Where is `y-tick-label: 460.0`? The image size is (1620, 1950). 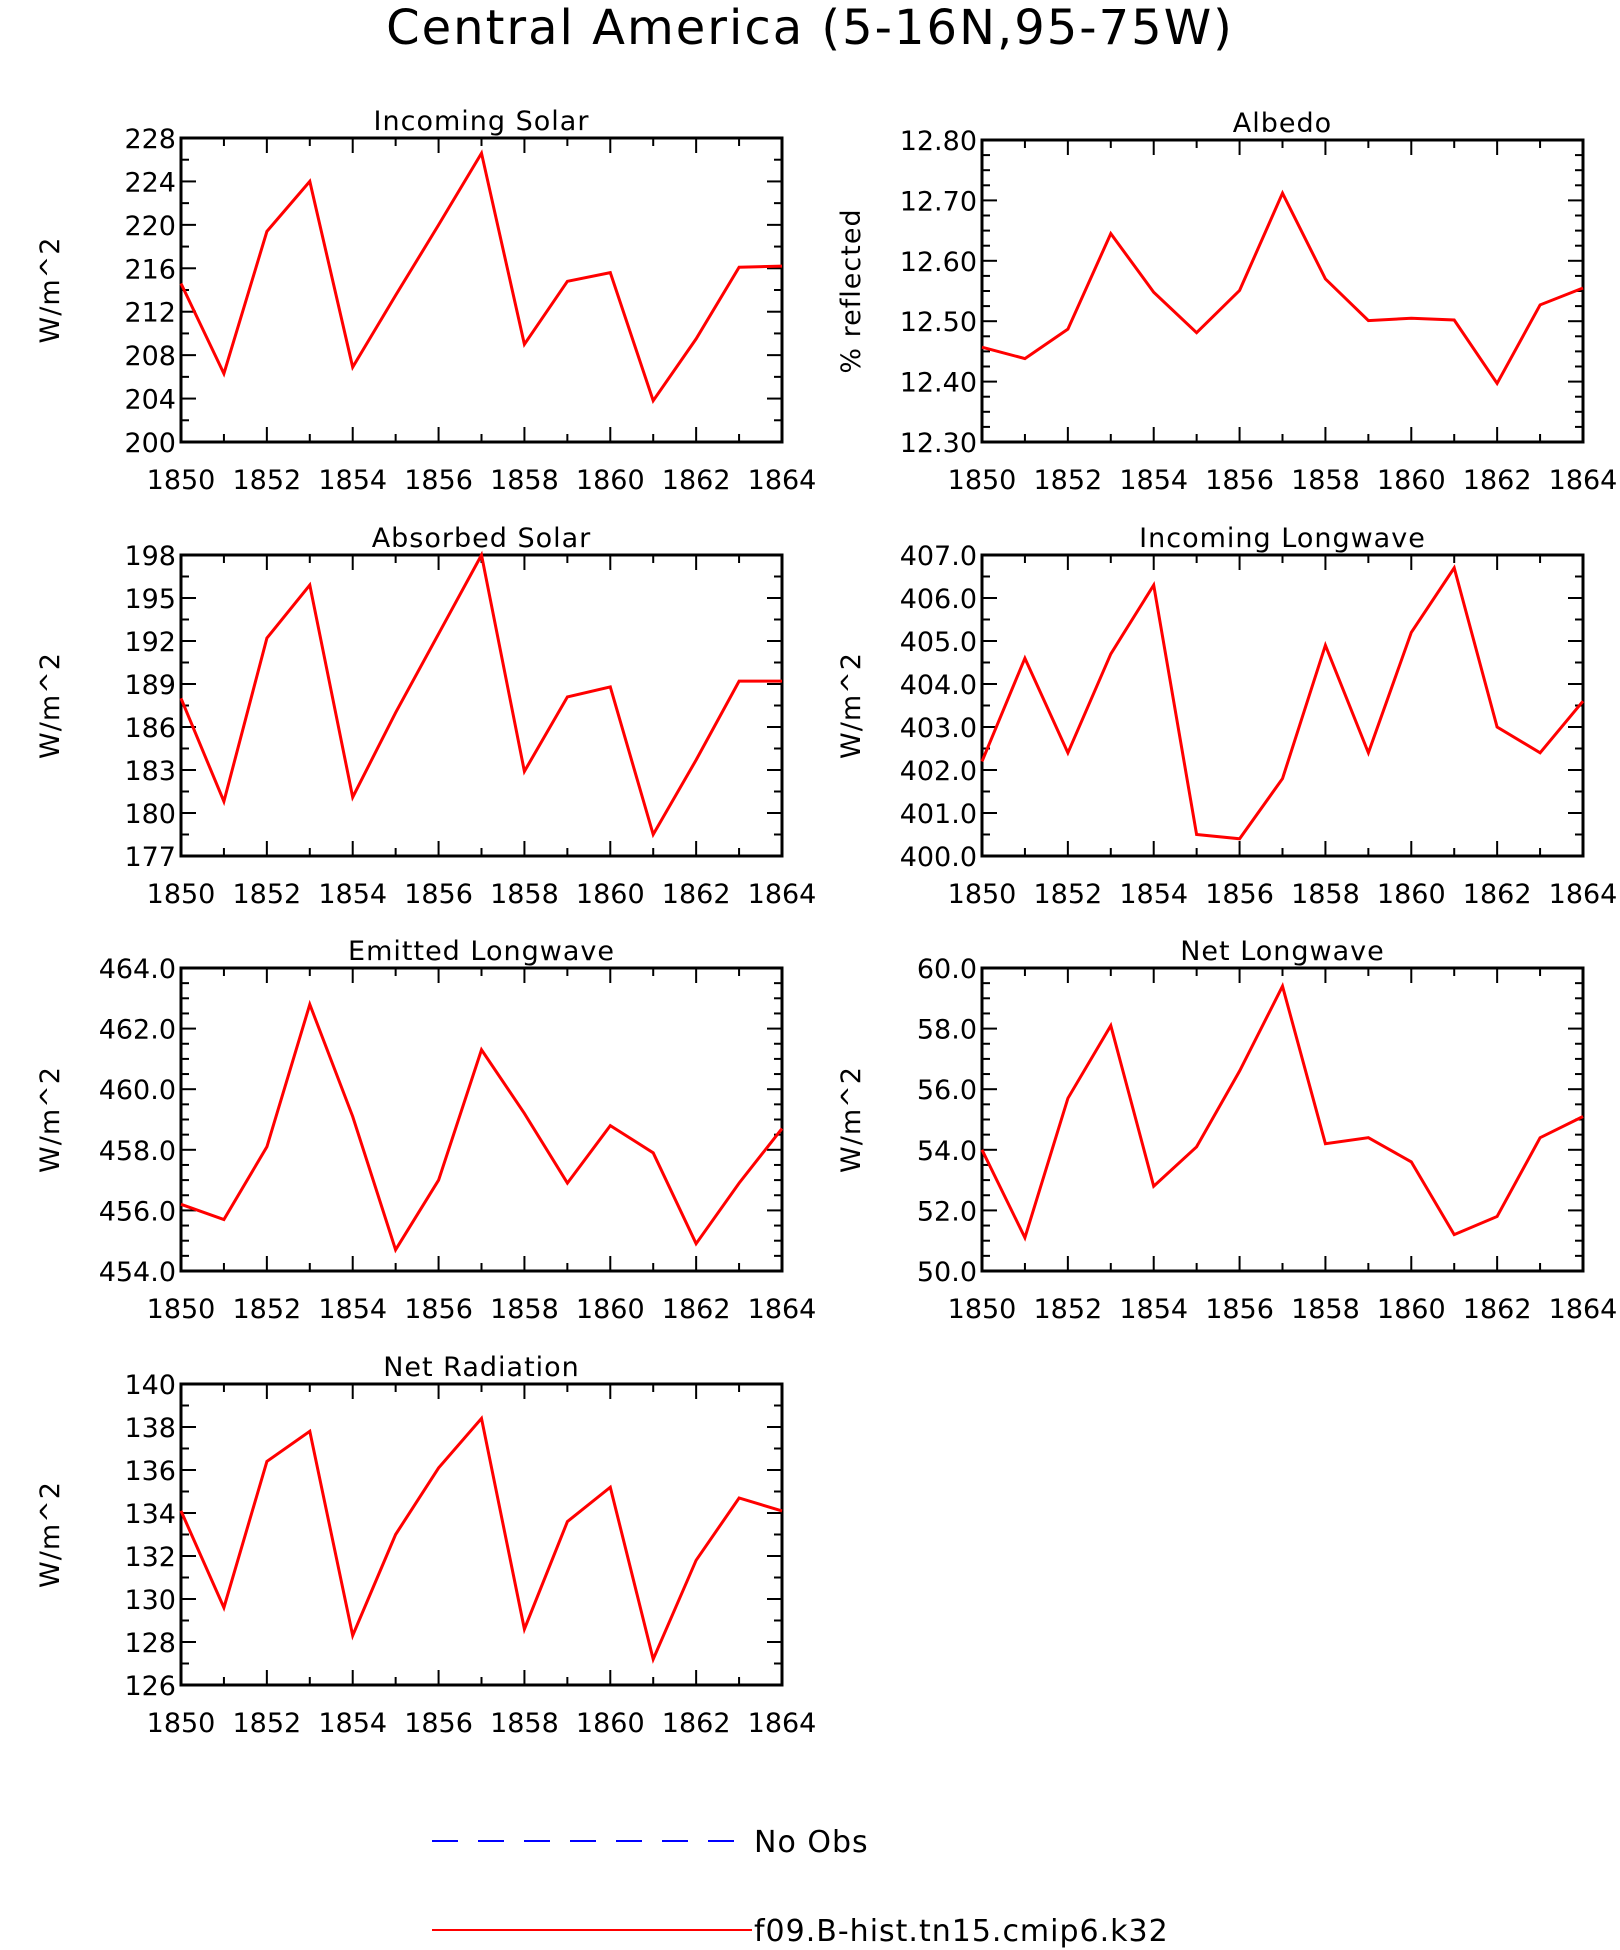
y-tick-label: 460.0 is located at coordinates (137, 1090).